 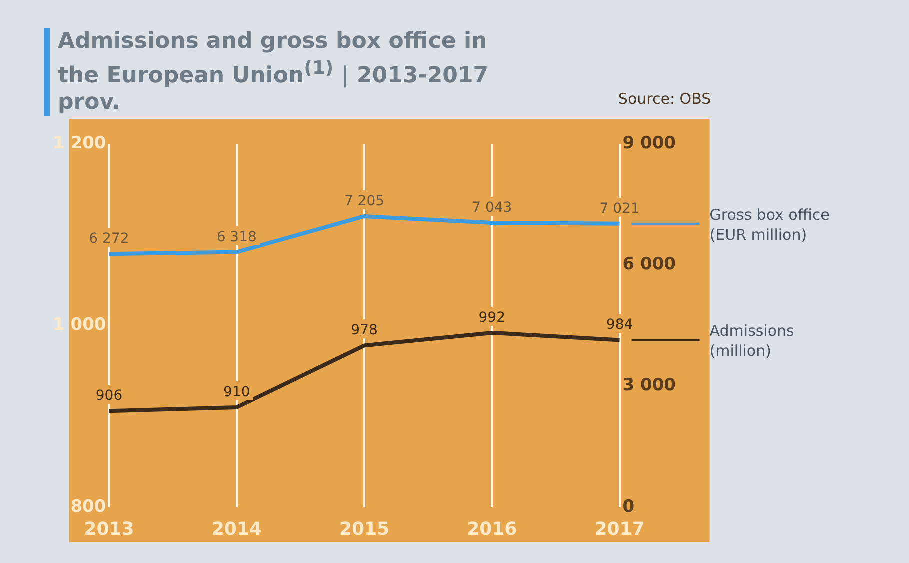 I want to click on legend-label: Admissions (million), so click(x=752, y=341).